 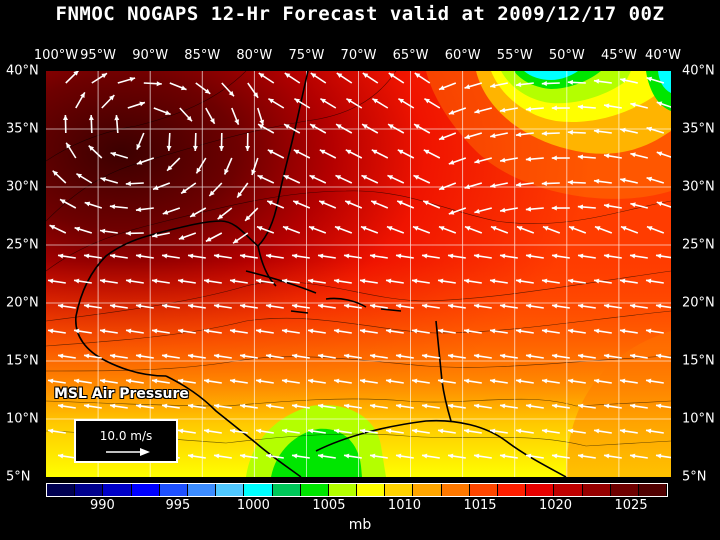 What do you see at coordinates (404, 505) in the screenshot?
I see `colorbar-tick-label: 1010` at bounding box center [404, 505].